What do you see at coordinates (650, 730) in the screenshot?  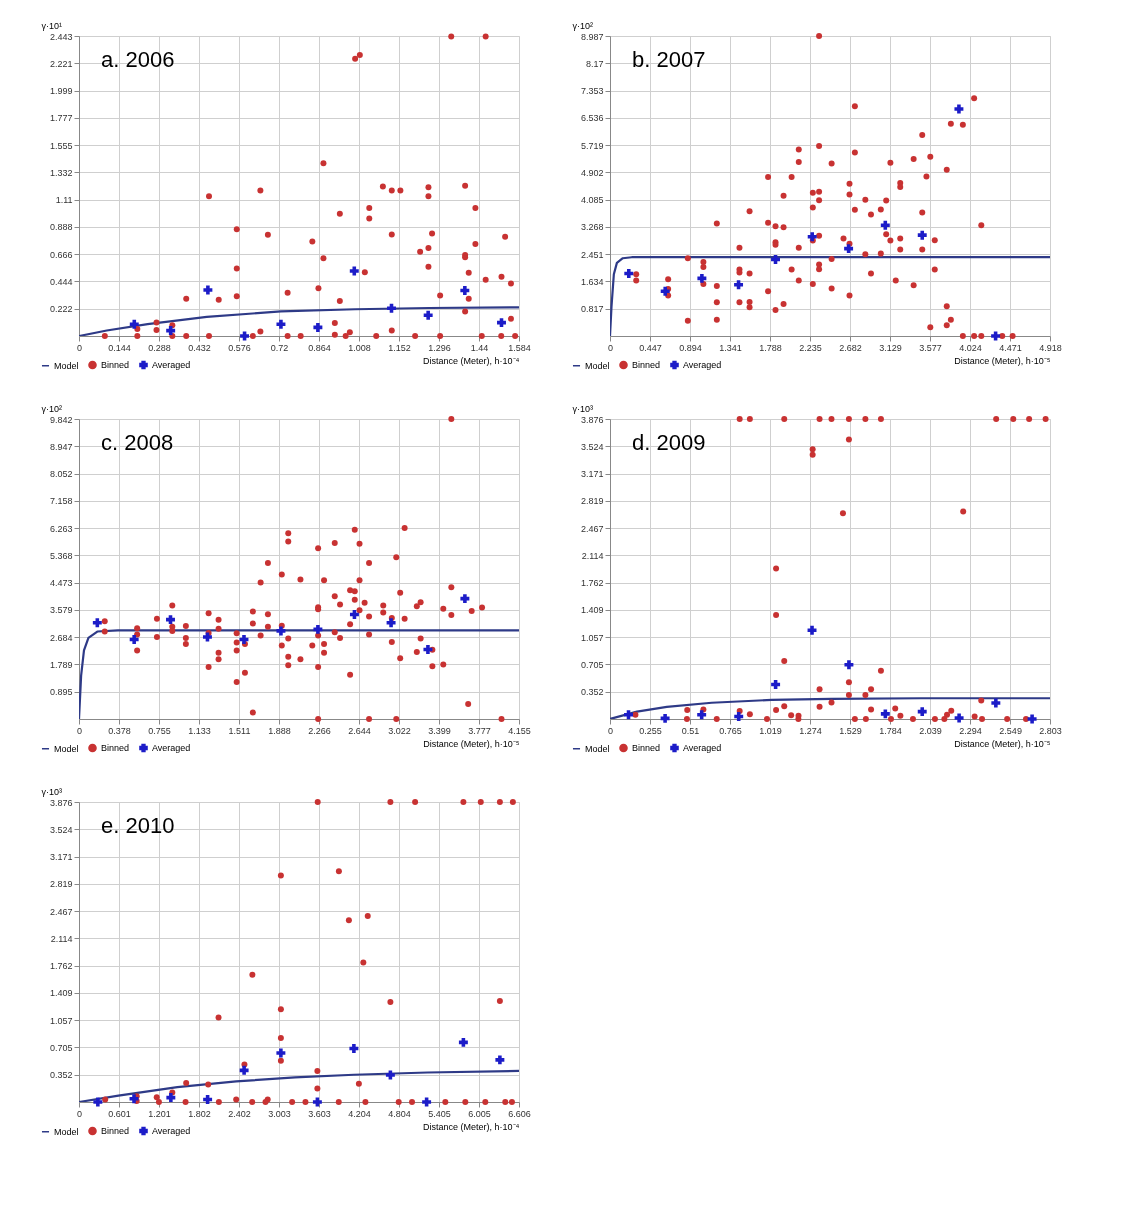 I see `x-tick-label: 0.255` at bounding box center [650, 730].